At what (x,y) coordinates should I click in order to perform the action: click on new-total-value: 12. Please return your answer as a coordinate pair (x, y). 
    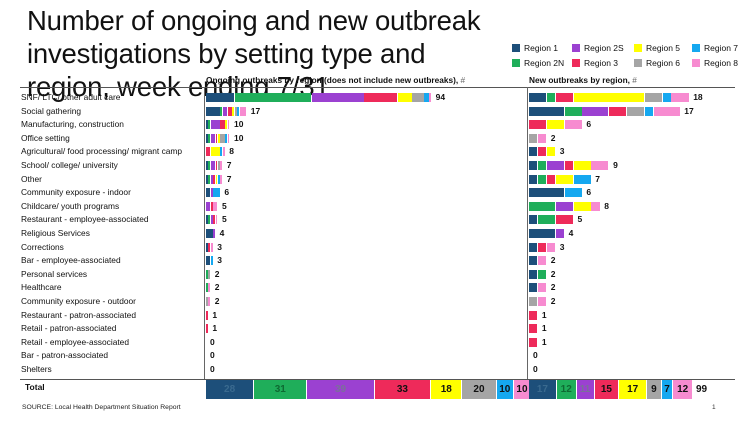
    Looking at the image, I should click on (683, 389).